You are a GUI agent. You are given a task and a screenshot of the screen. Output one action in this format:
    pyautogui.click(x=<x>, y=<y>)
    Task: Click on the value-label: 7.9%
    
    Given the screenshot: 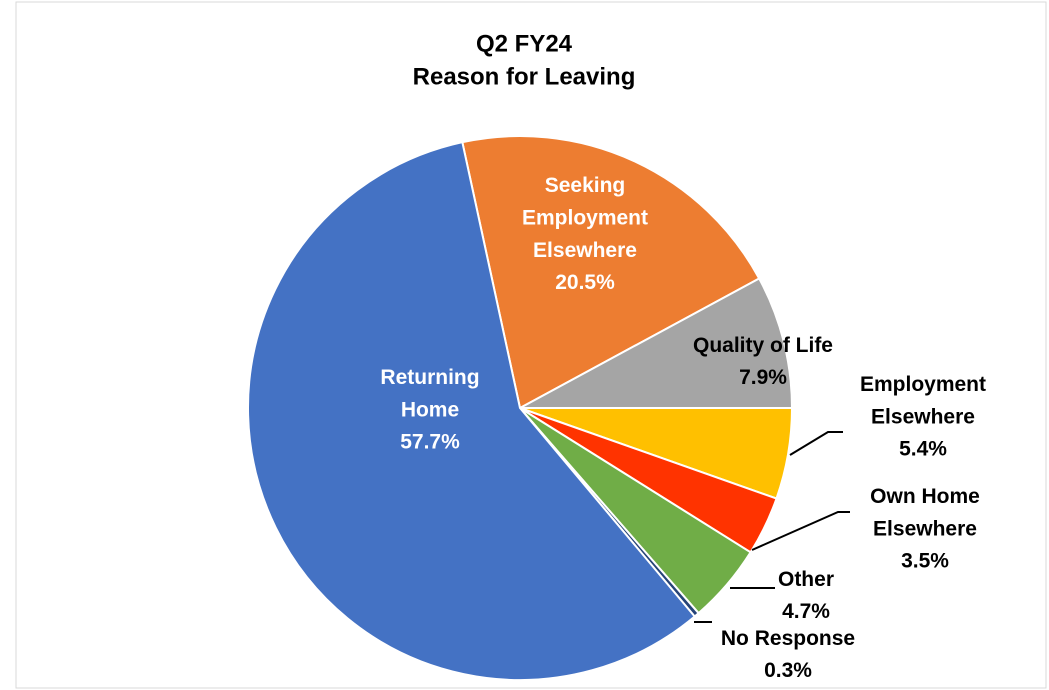 What is the action you would take?
    pyautogui.click(x=763, y=377)
    